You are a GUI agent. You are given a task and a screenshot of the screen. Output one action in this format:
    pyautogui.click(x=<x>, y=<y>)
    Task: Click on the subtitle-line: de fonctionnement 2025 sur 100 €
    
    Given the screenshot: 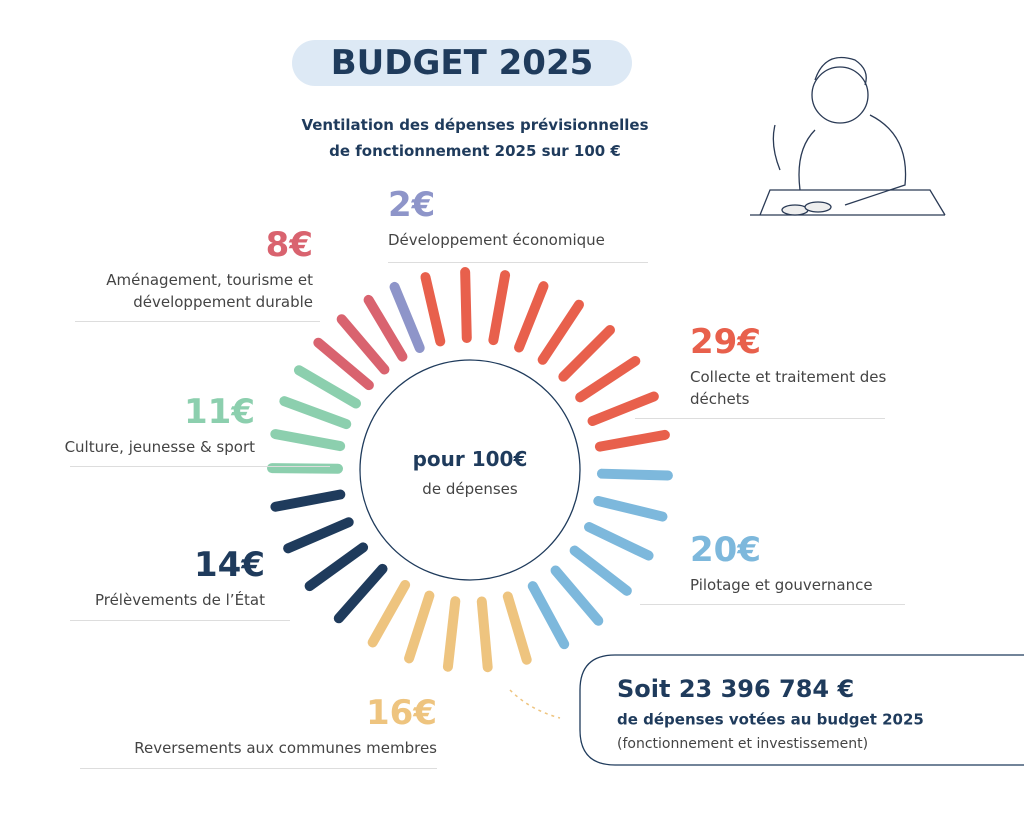 What is the action you would take?
    pyautogui.click(x=475, y=151)
    